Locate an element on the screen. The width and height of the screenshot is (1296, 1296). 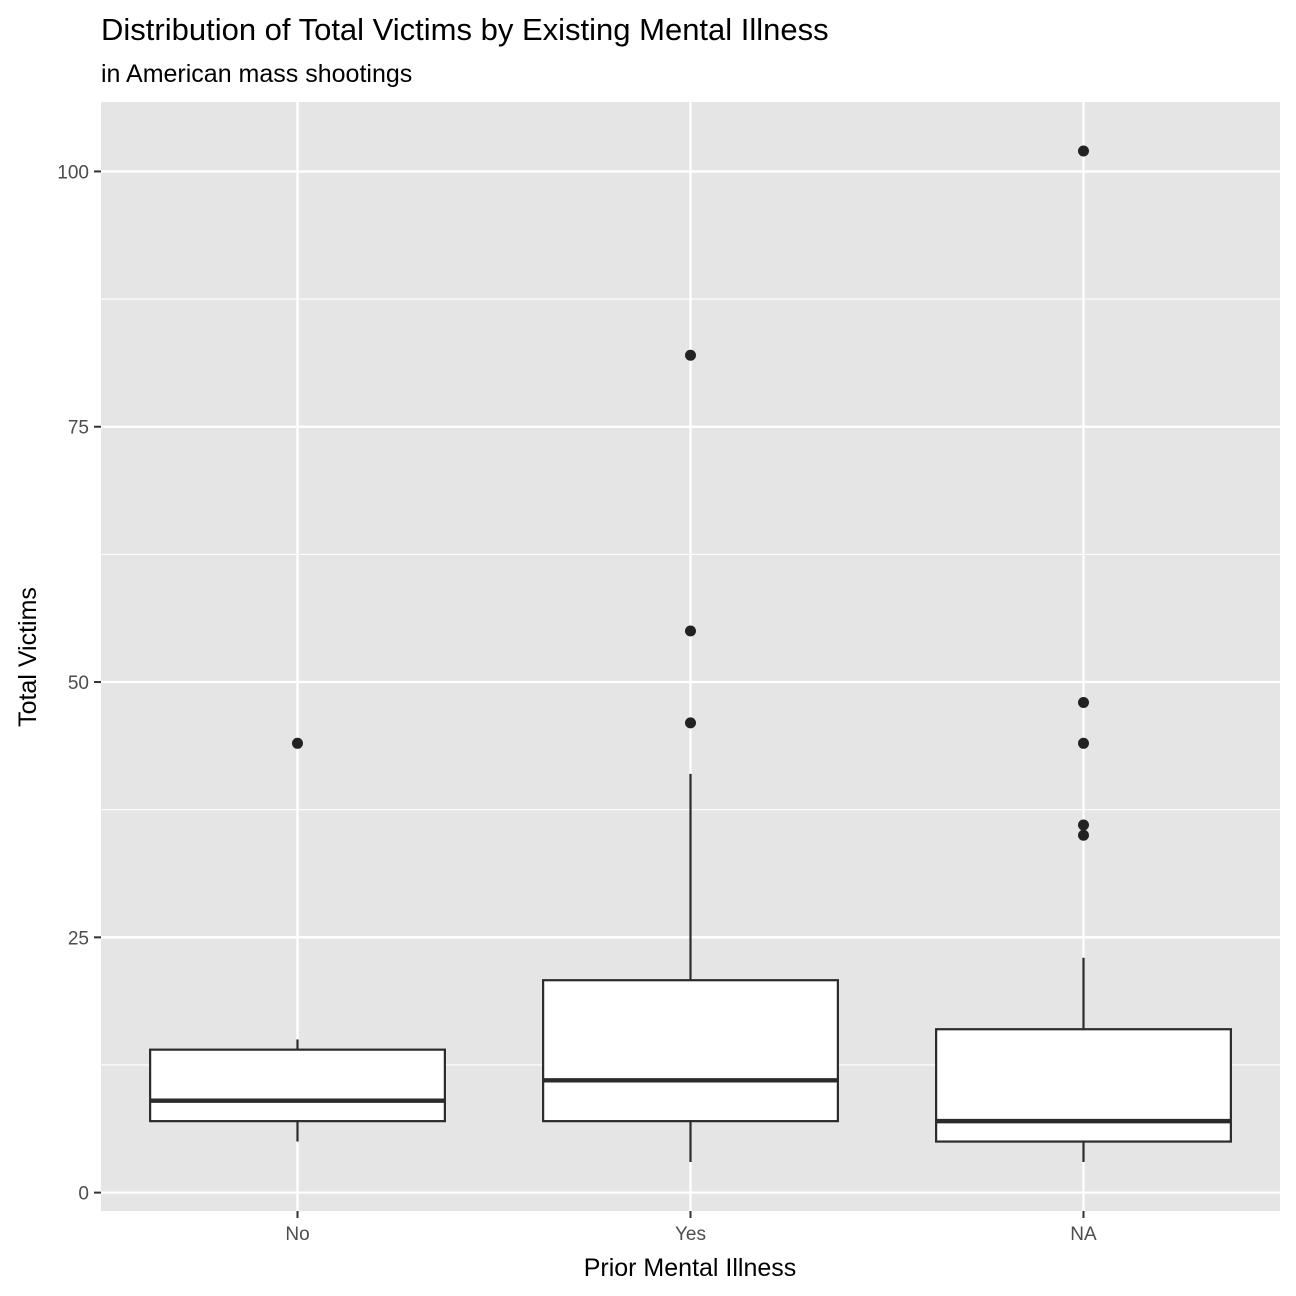
x-axis-title: Prior Mental Illness is located at coordinates (690, 1268).